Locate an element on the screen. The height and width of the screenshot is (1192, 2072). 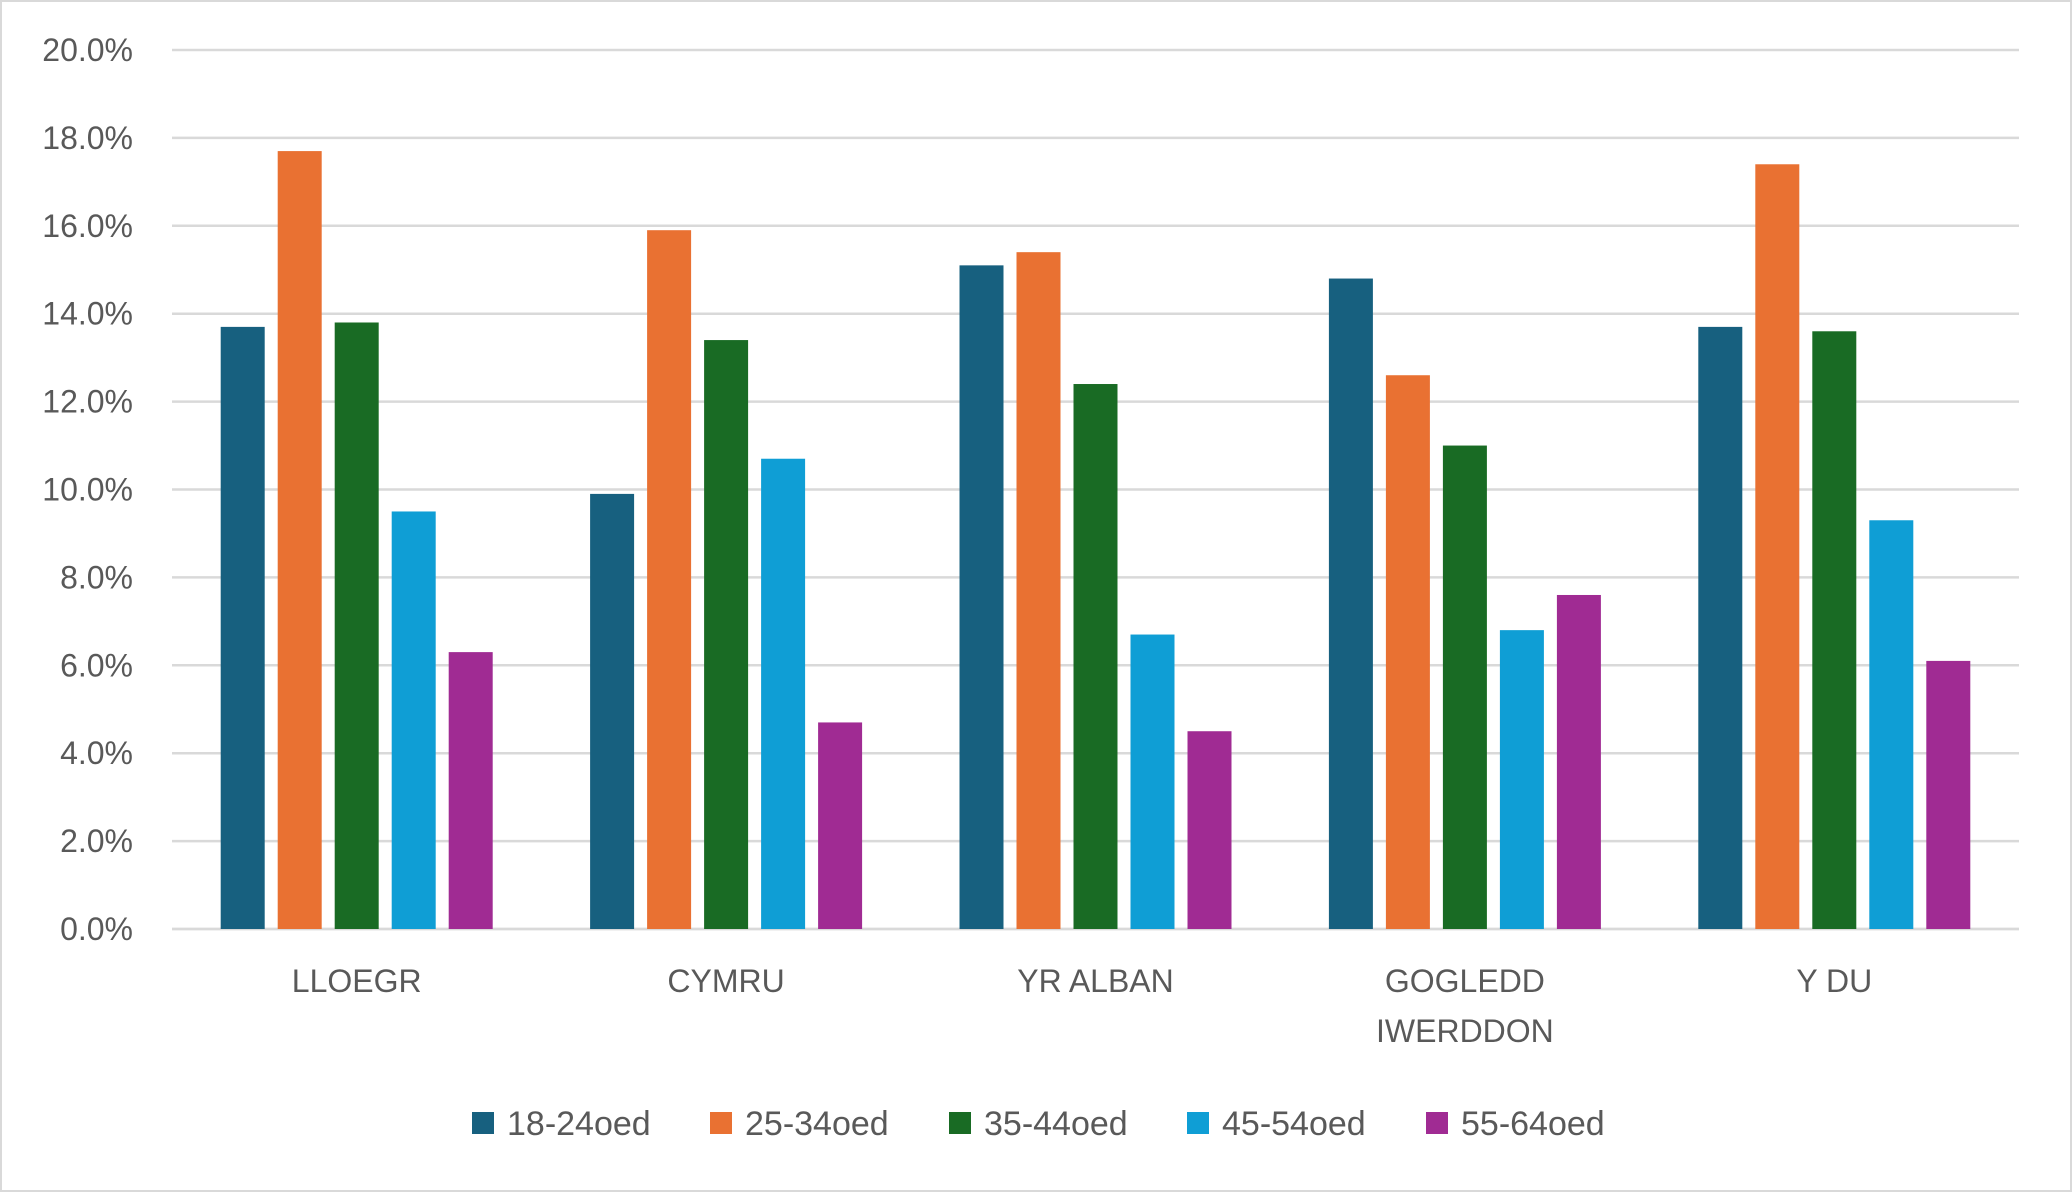
legend-label: 35-44oed is located at coordinates (1056, 1124).